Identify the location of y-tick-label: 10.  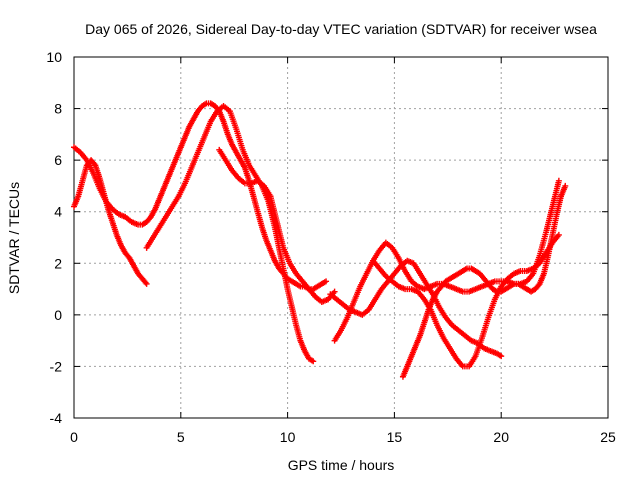
(54, 57).